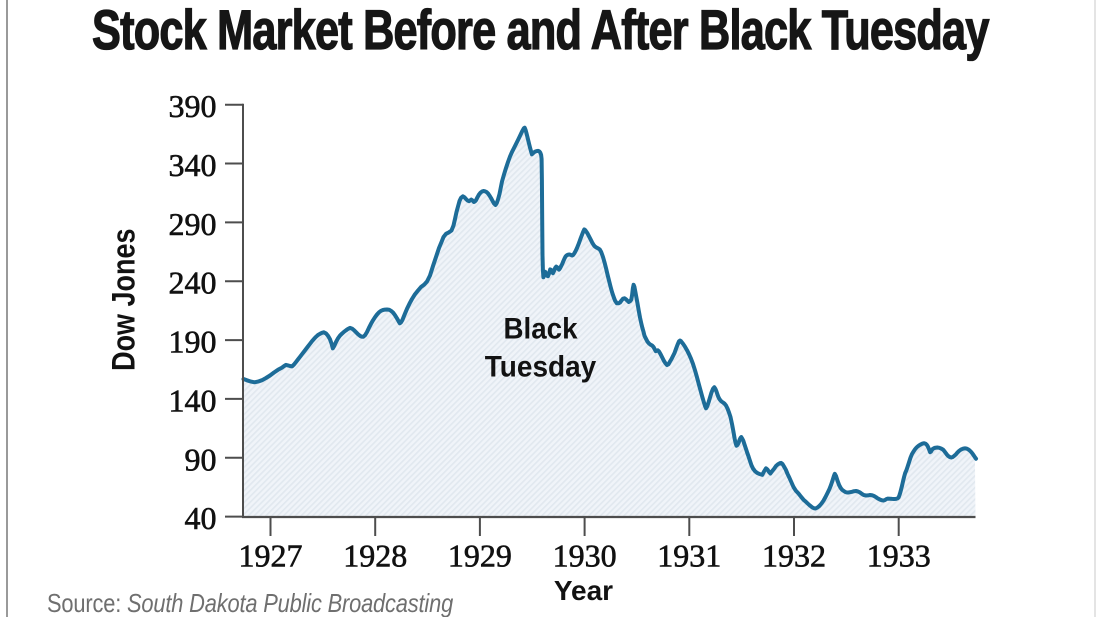 The width and height of the screenshot is (1098, 617). Describe the element at coordinates (585, 556) in the screenshot. I see `svg-text: 1930` at that location.